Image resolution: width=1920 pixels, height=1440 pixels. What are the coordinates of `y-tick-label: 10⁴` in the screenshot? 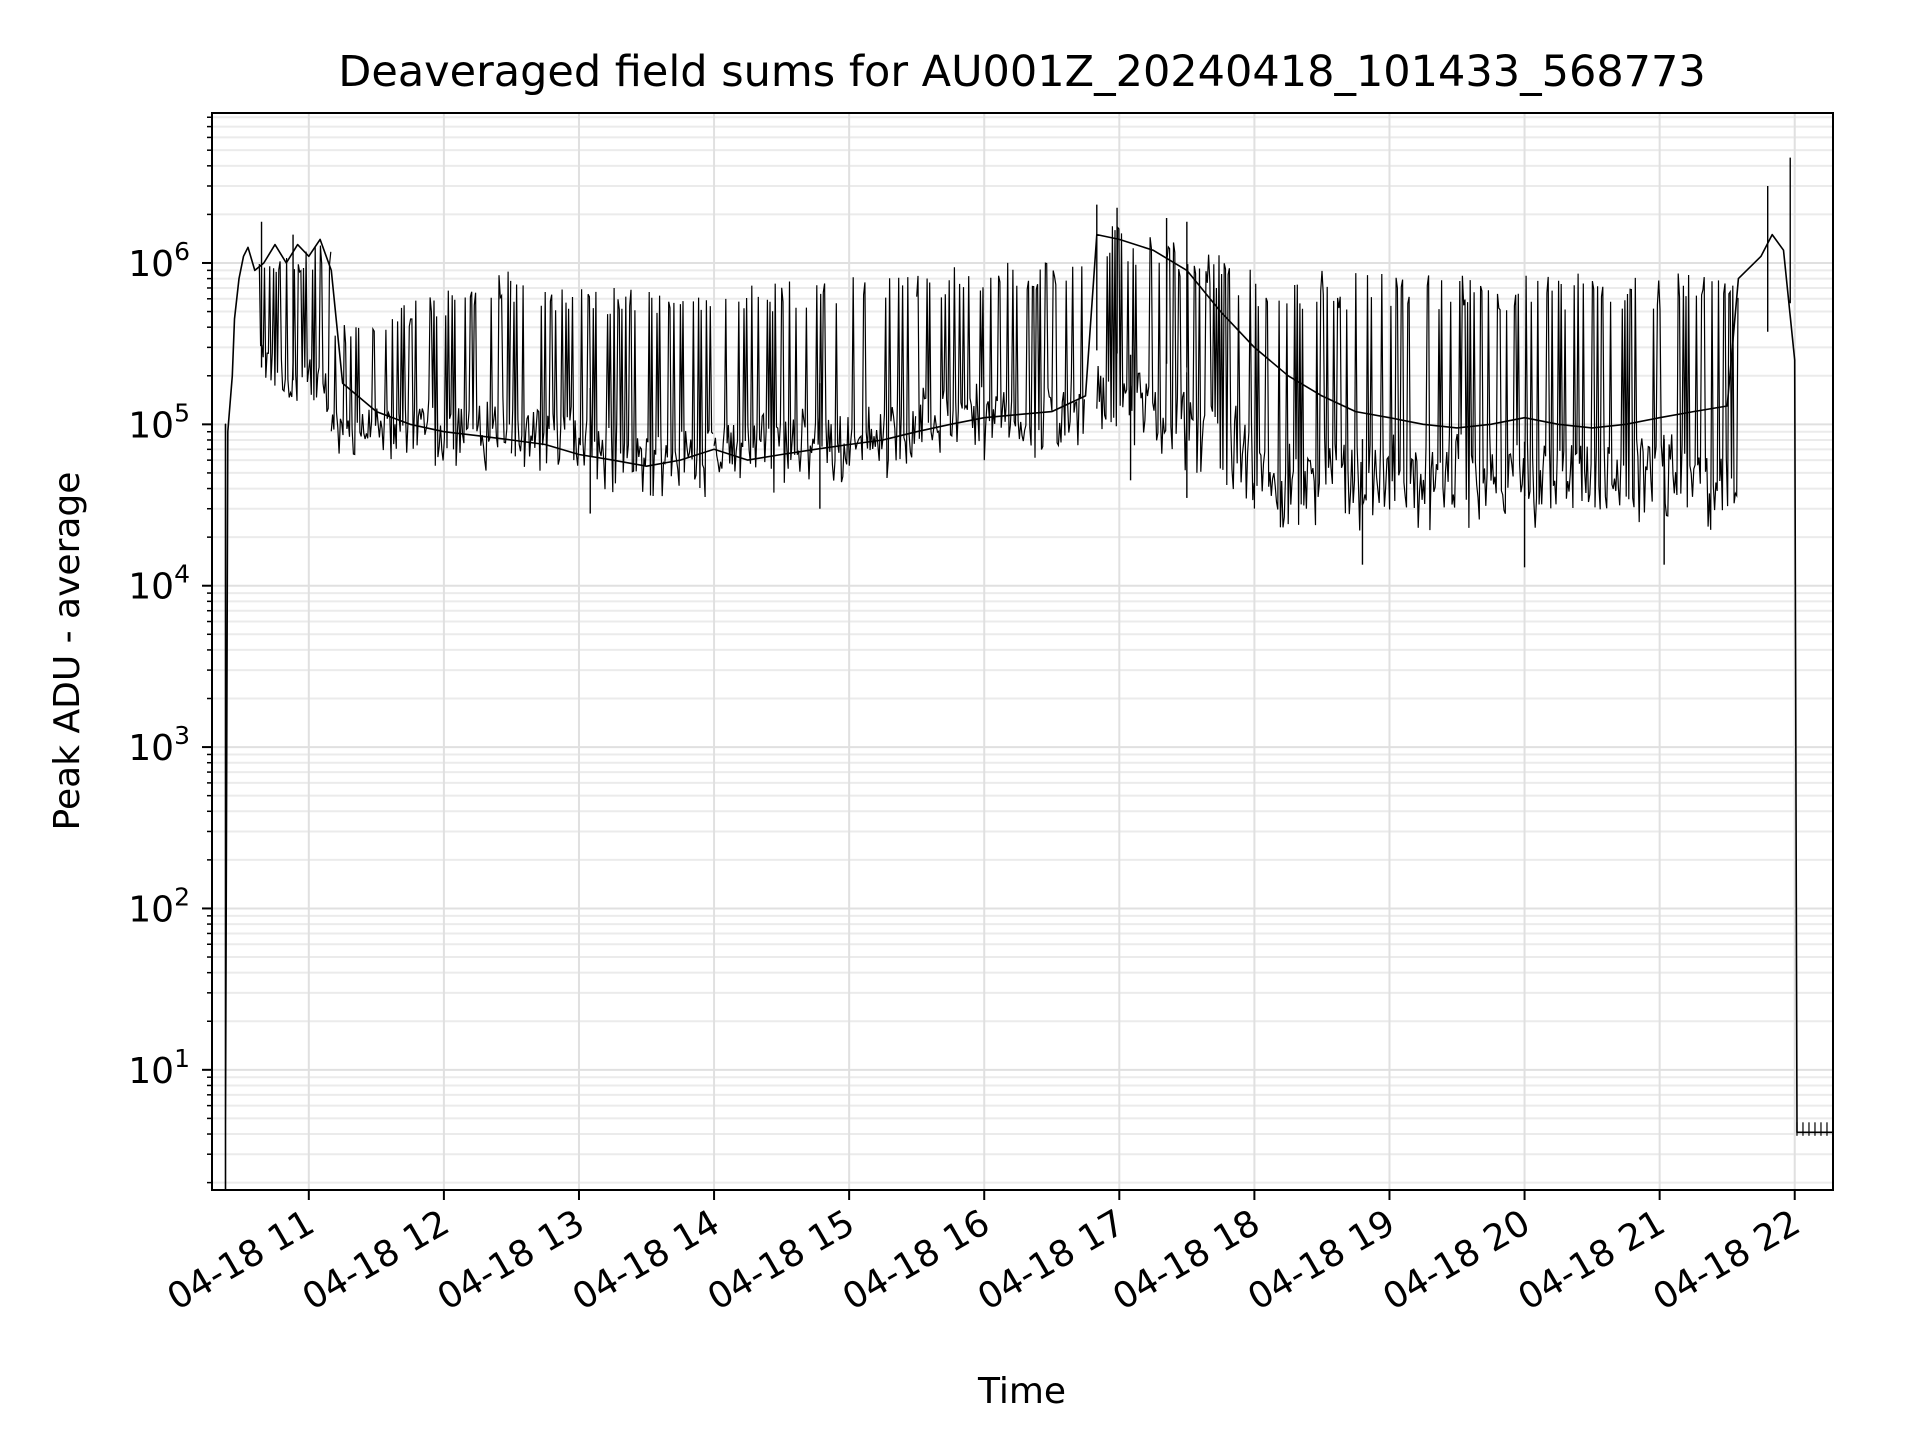 It's located at (159, 584).